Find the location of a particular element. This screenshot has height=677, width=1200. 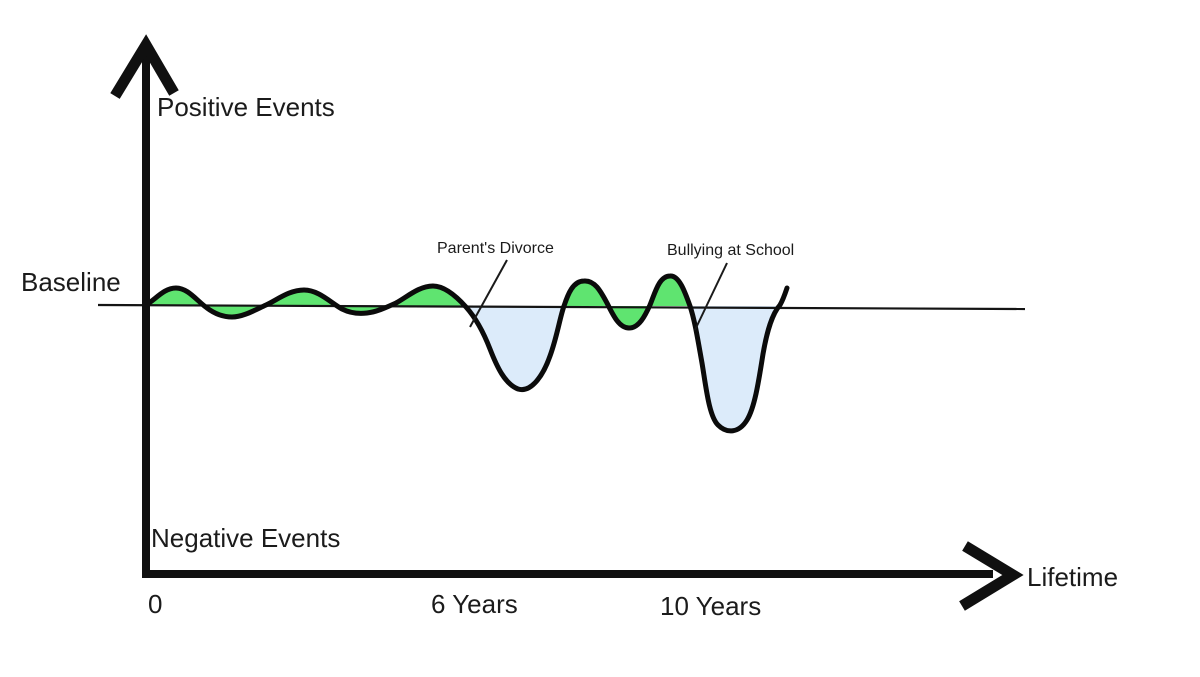

x-tick-10-years: 10 Years is located at coordinates (711, 606).